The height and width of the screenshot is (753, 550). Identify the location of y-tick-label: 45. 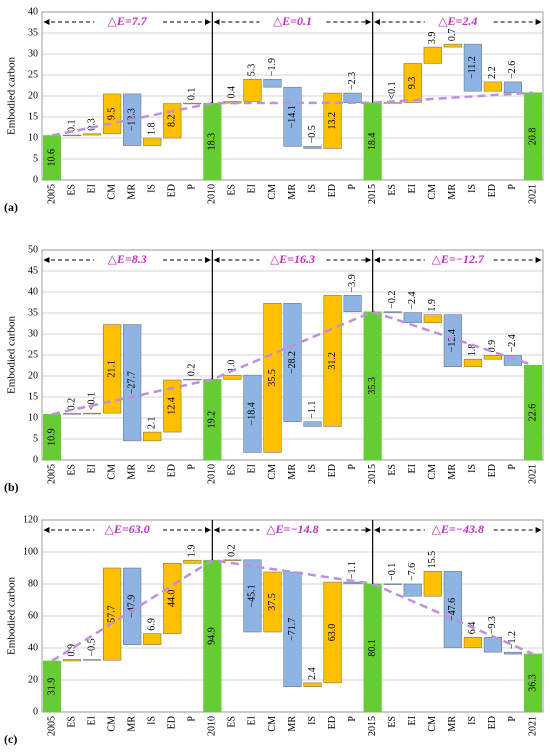
(33, 270).